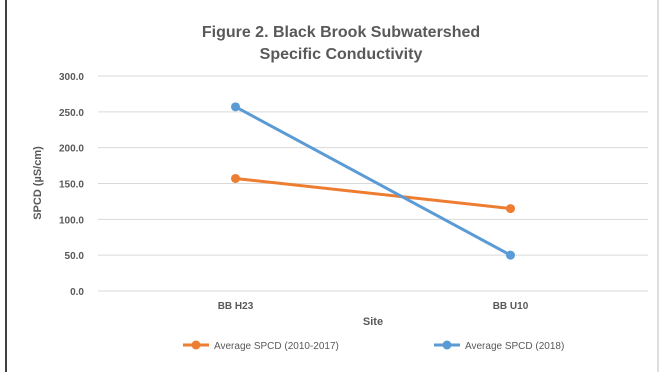 This screenshot has height=372, width=663. Describe the element at coordinates (38, 183) in the screenshot. I see `y-axis-title: SPCD (µS/cm)` at that location.